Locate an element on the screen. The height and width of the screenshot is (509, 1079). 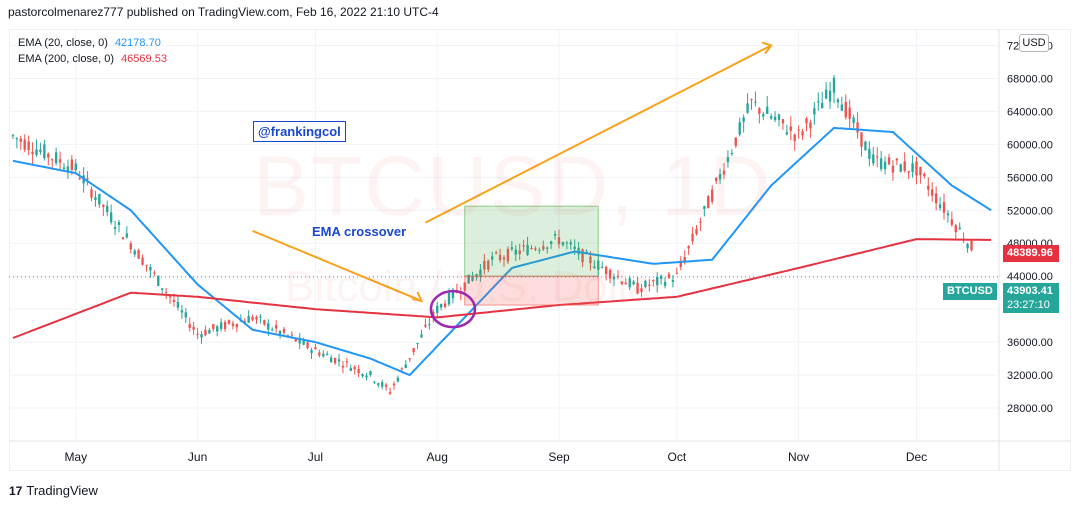
author-handle-annotation: @frankingcol is located at coordinates (299, 131).